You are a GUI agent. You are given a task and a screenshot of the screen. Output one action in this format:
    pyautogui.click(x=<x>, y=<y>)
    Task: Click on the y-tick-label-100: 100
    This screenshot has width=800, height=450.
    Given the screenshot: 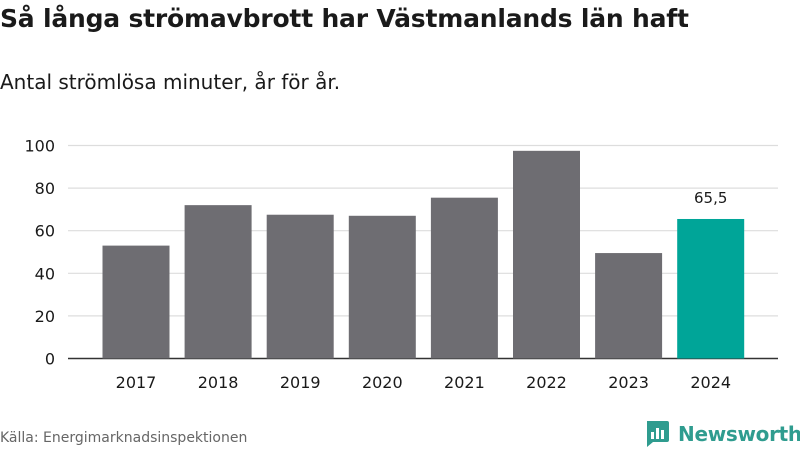 What is the action you would take?
    pyautogui.click(x=39, y=146)
    